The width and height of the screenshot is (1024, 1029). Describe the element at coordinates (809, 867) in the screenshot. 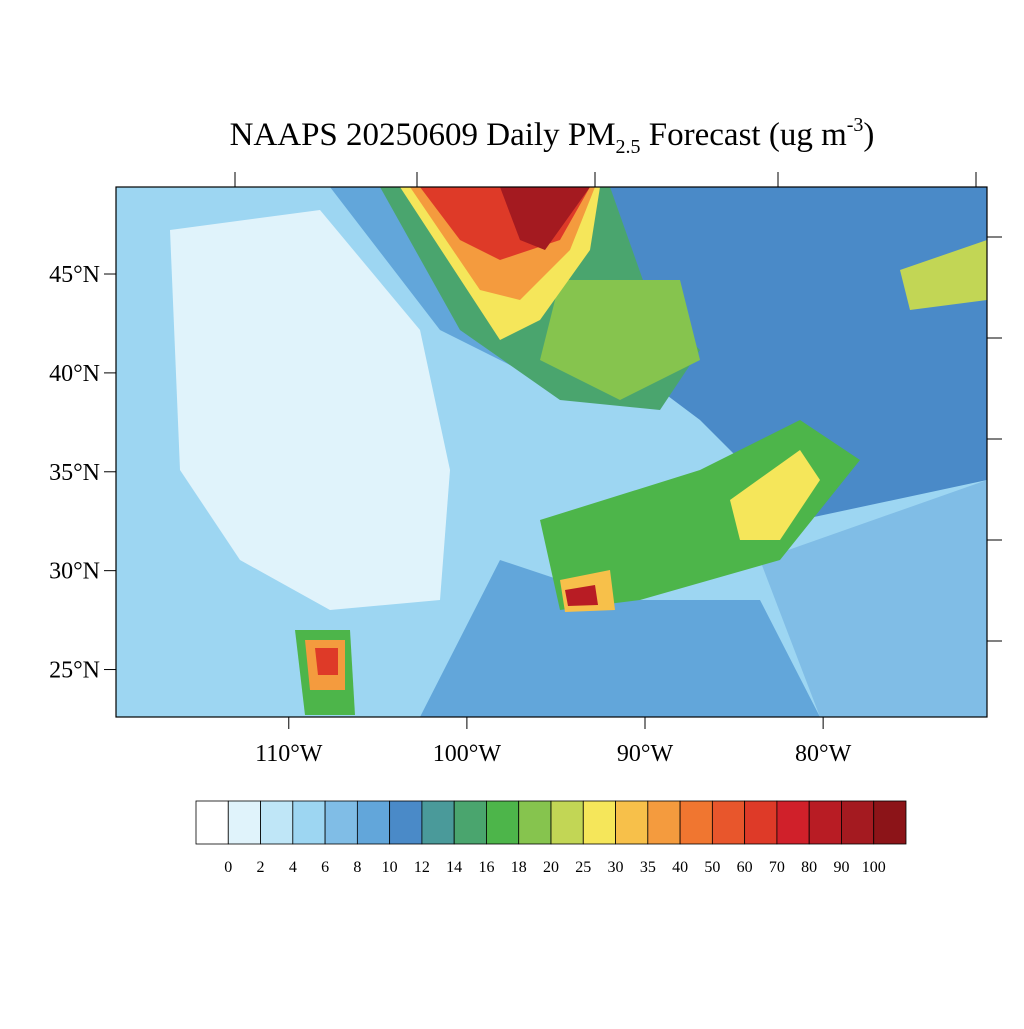

I see `colorbar-label: 80` at that location.